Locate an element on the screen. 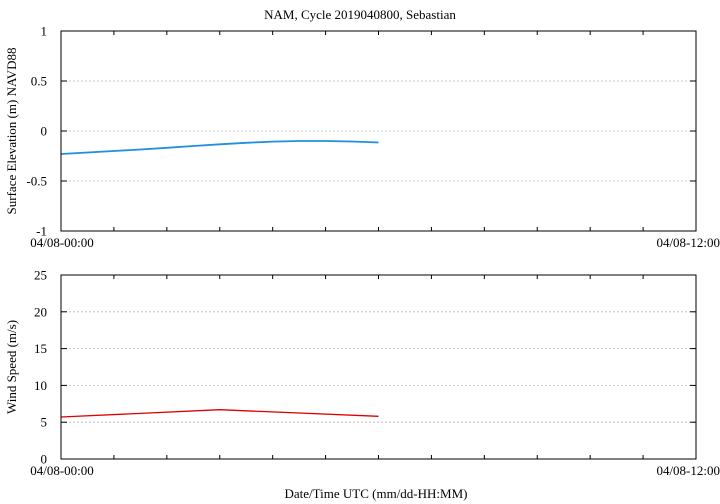 The image size is (720, 504). y-tick-label: 20 is located at coordinates (40, 311).